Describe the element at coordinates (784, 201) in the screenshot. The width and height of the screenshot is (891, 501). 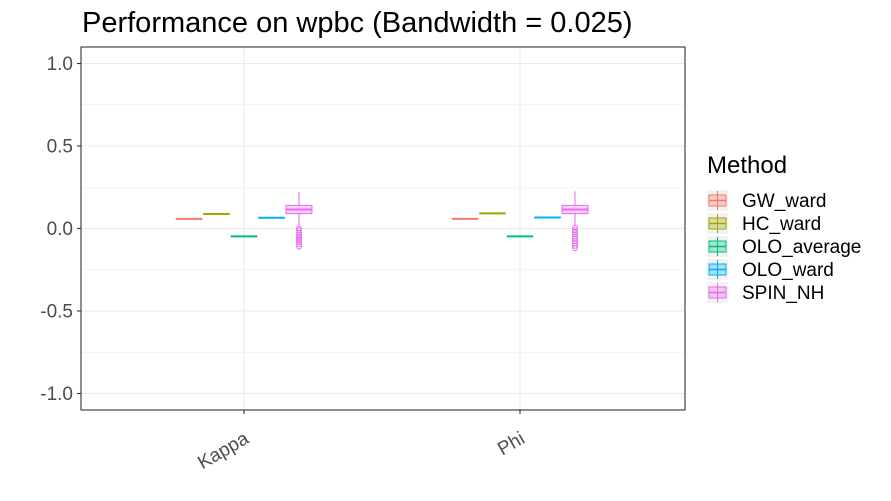
I see `legend-label: GW_ward` at that location.